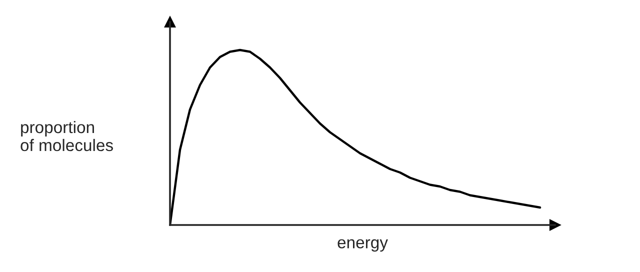  Describe the element at coordinates (363, 245) in the screenshot. I see `x-axis-title: energy` at that location.